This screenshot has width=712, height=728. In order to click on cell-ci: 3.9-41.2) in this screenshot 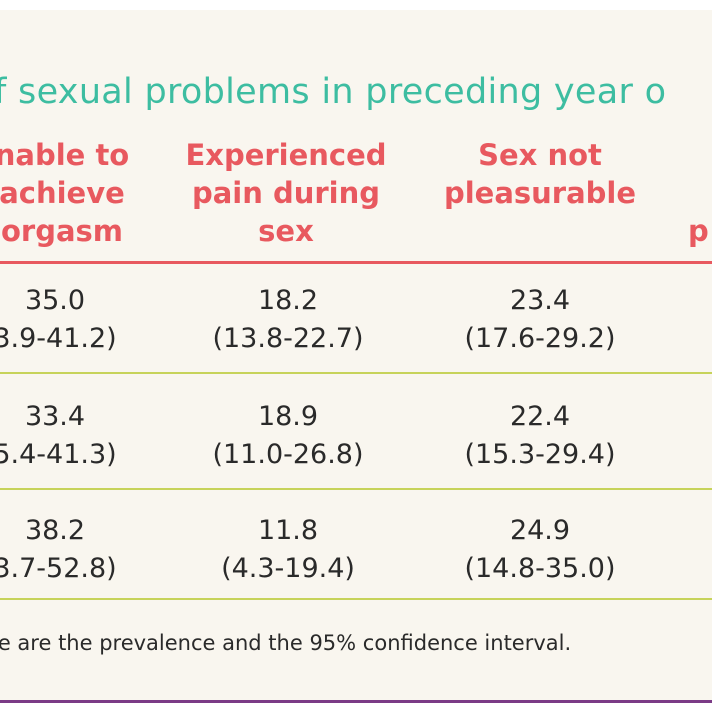, I will do `click(58, 338)`.